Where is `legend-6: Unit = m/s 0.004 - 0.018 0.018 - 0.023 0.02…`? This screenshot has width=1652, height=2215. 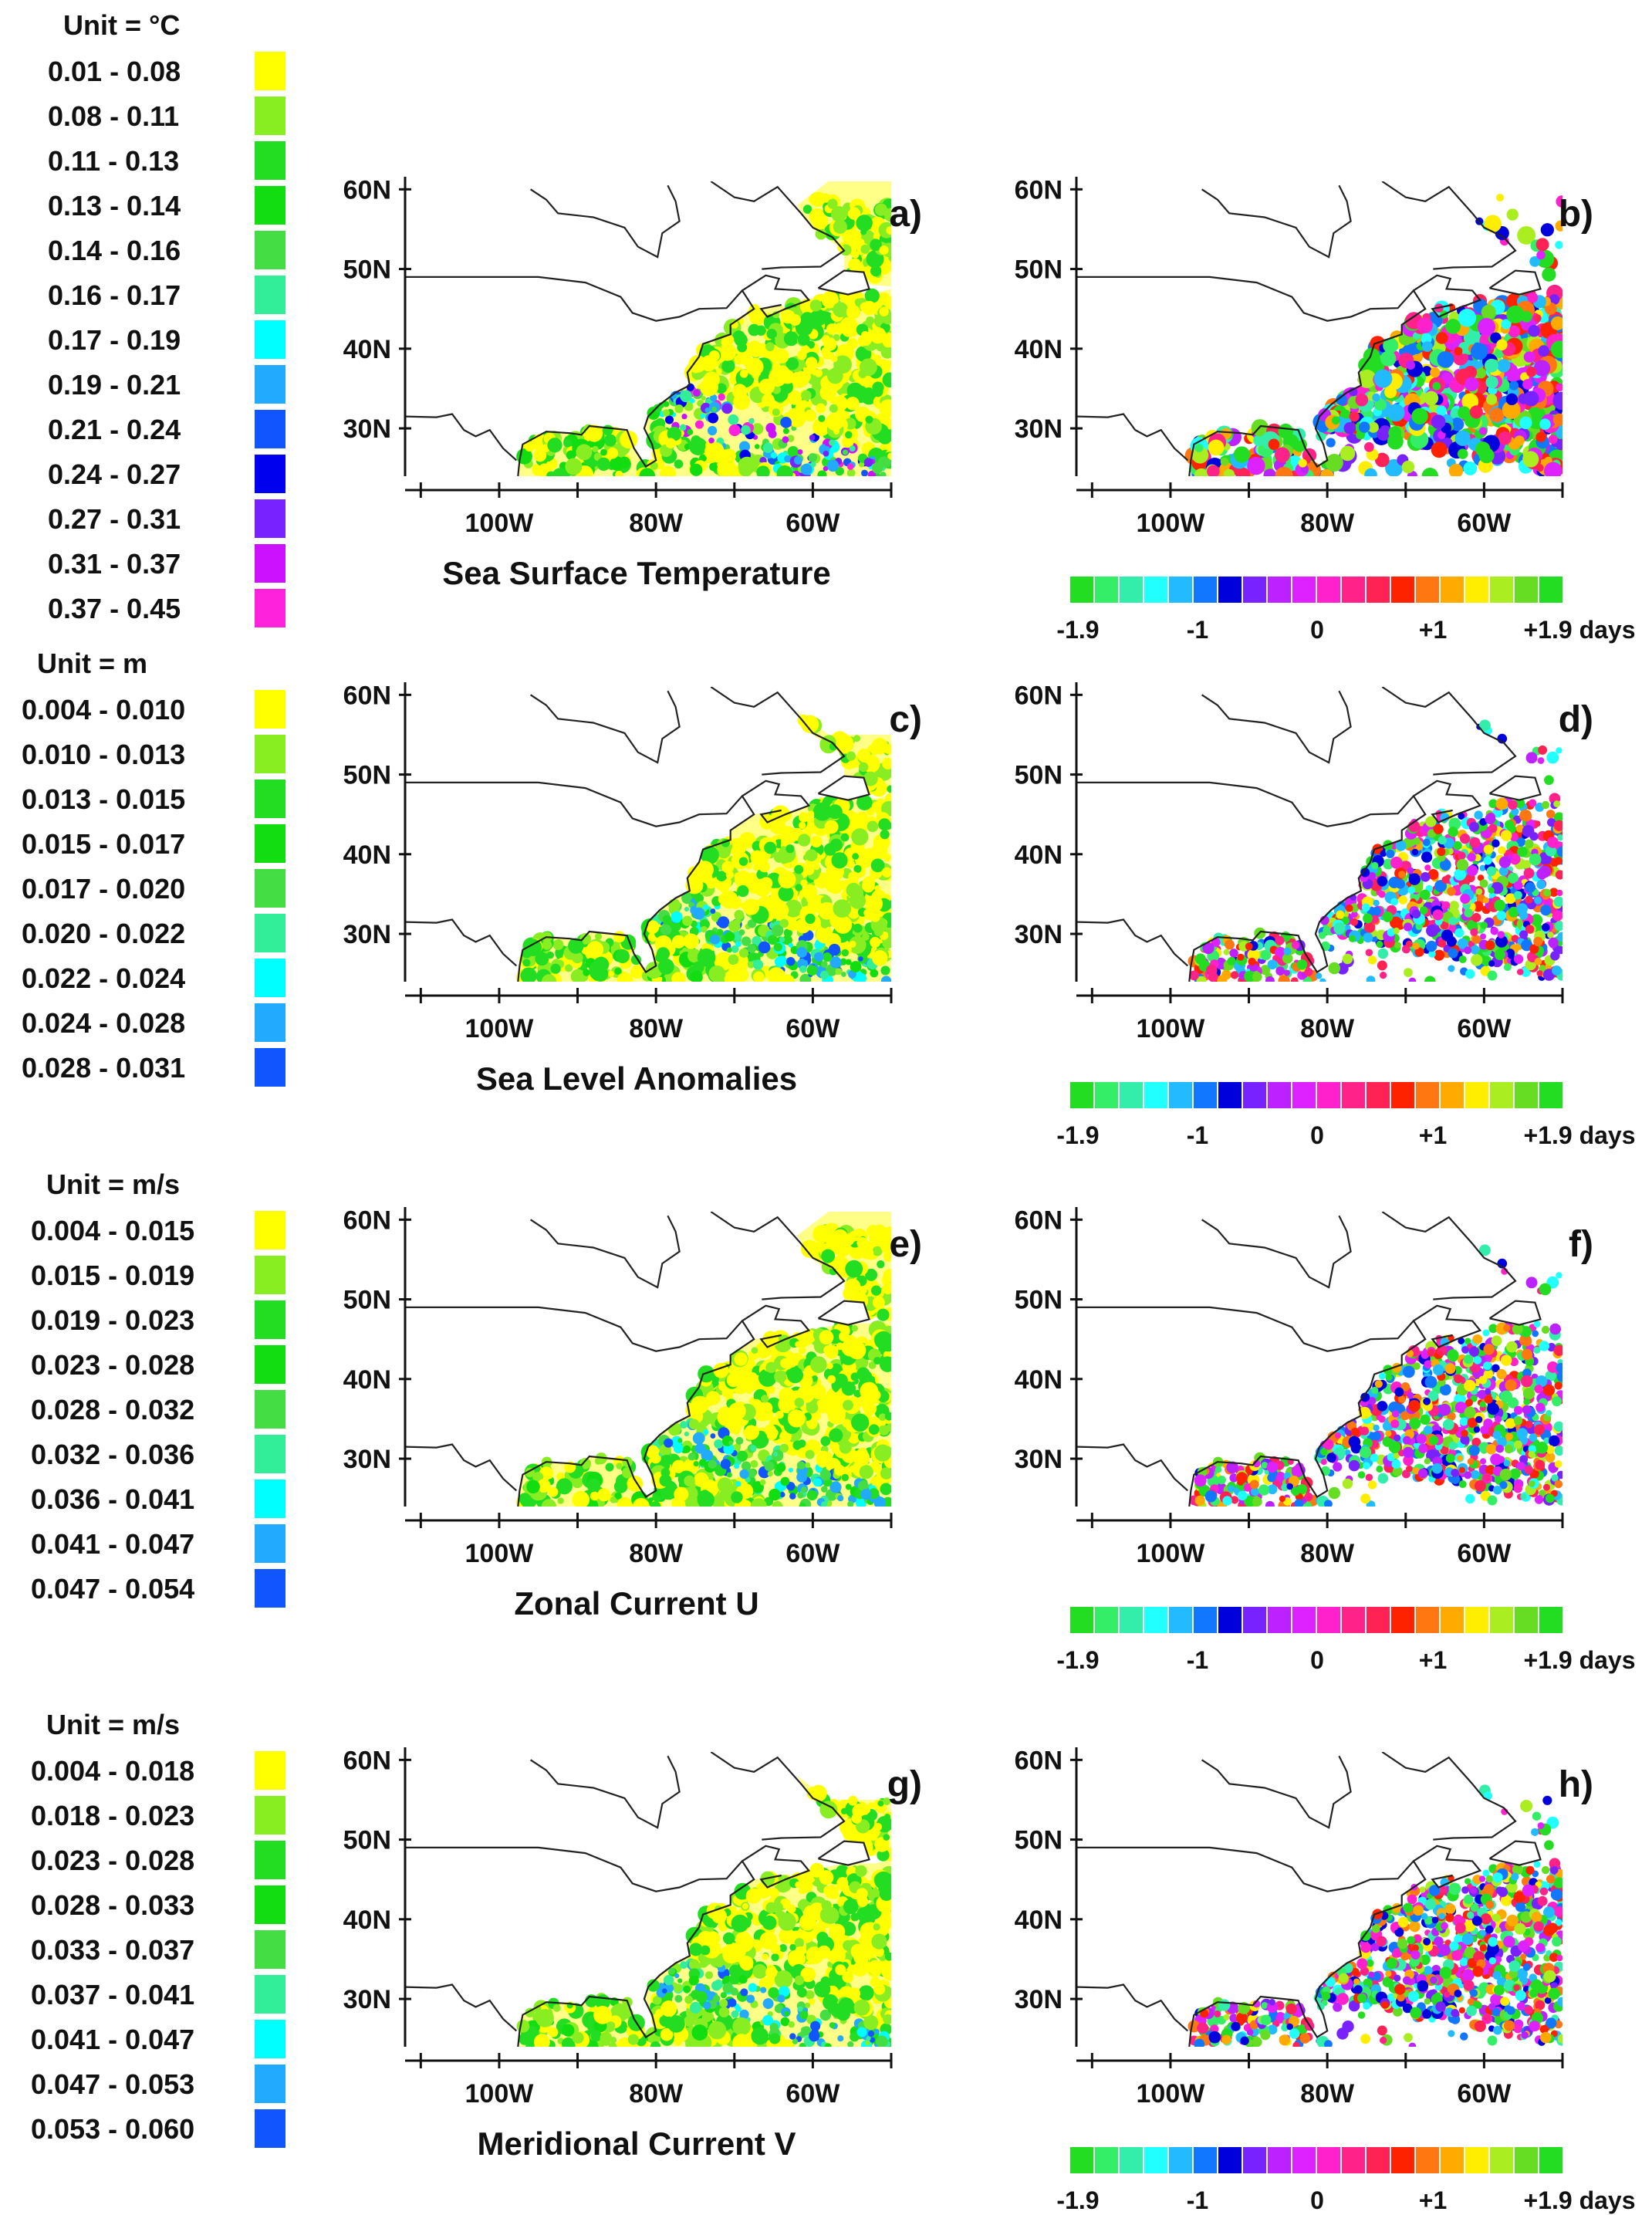 legend-6: Unit = m/s 0.004 - 0.018 0.018 - 0.023 0.02… is located at coordinates (158, 1928).